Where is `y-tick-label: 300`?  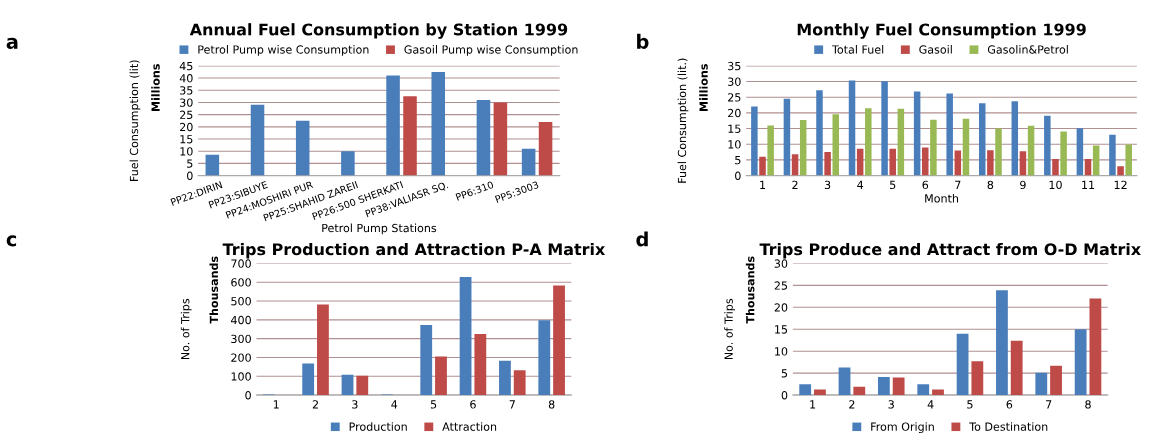
y-tick-label: 300 is located at coordinates (241, 339).